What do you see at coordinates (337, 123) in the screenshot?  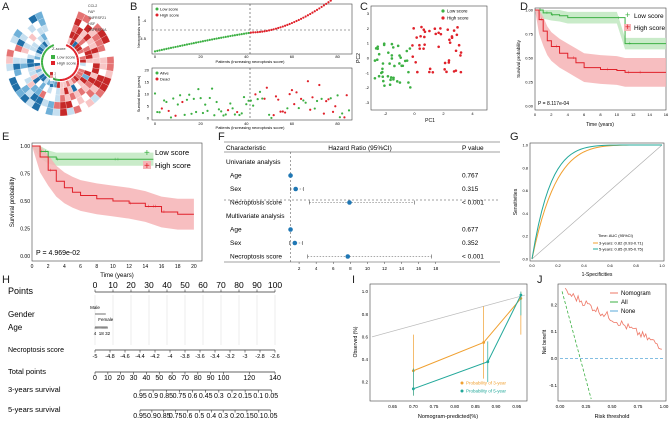 I see `b-bot-xtick: 80` at bounding box center [337, 123].